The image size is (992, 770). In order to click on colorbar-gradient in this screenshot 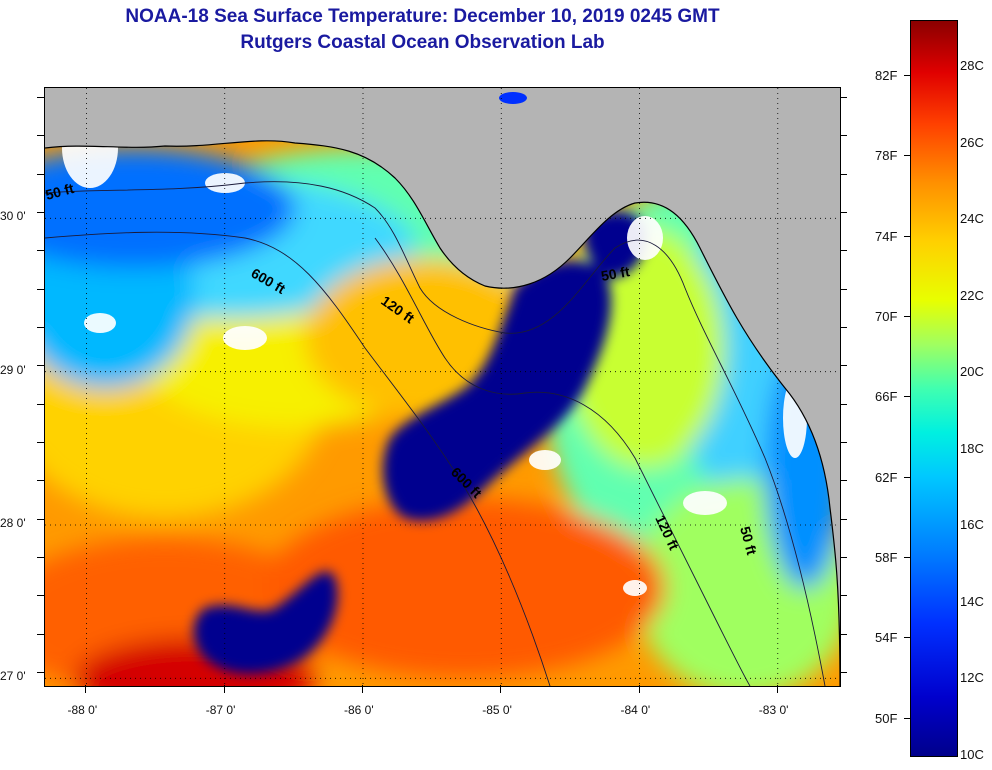, I will do `click(934, 388)`.